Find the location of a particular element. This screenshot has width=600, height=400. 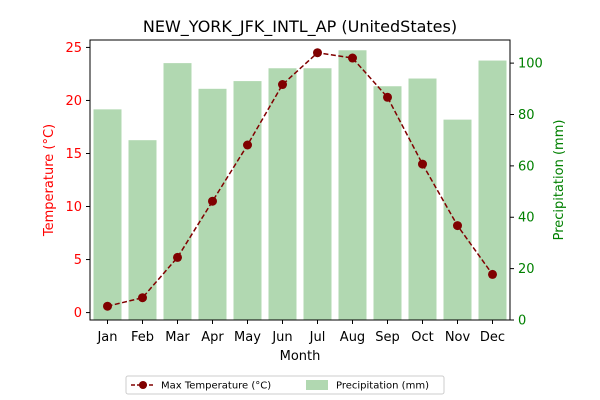

precipitation-bar-jul is located at coordinates (317, 194).